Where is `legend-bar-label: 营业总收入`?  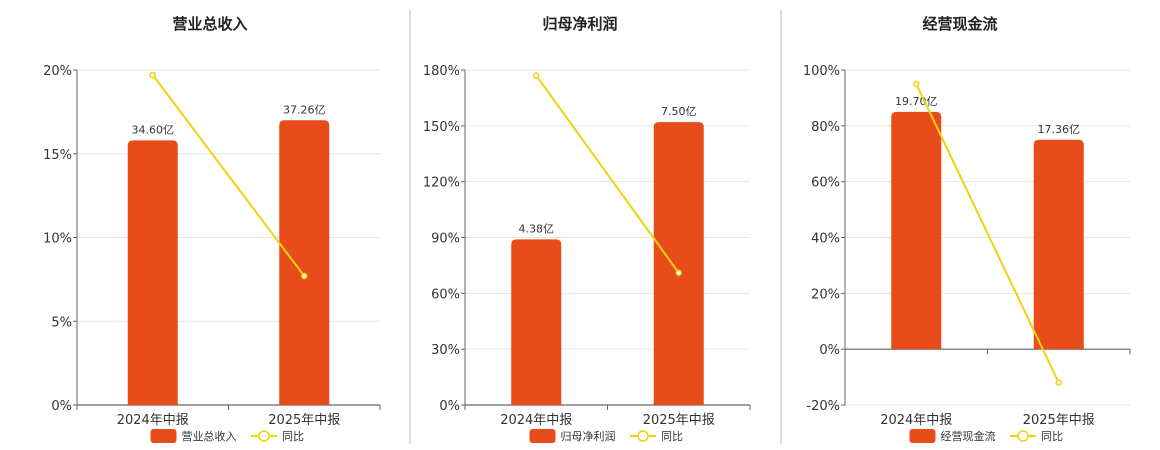 legend-bar-label: 营业总收入 is located at coordinates (209, 436).